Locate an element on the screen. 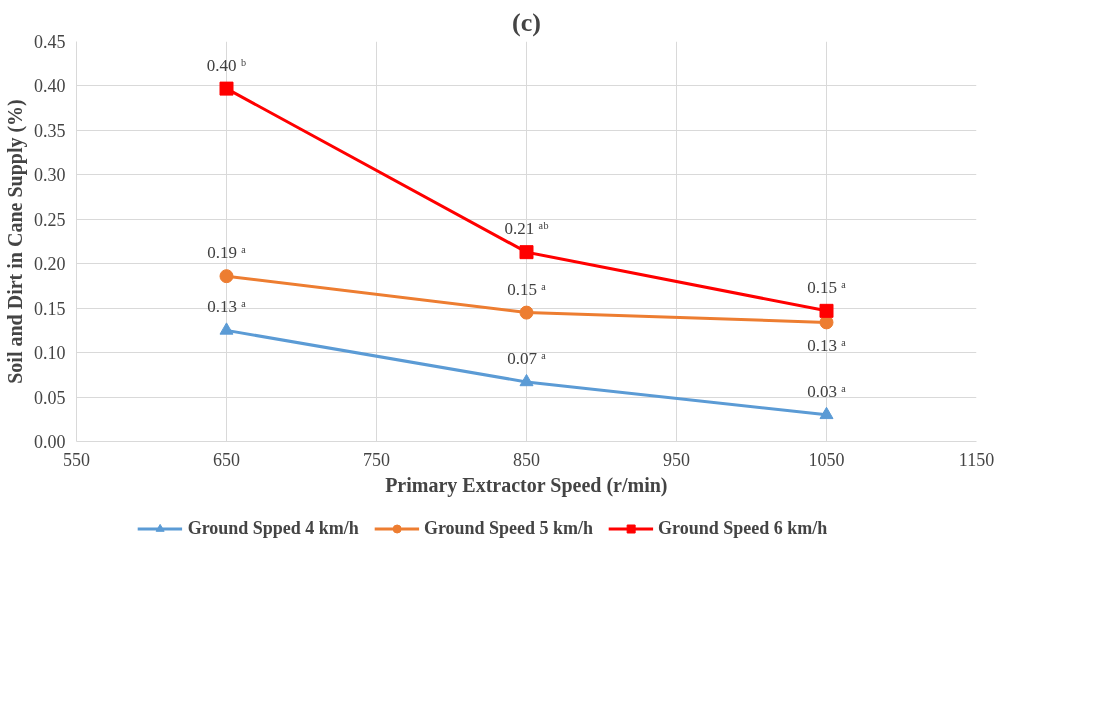  chart-title: (c) is located at coordinates (526, 22).